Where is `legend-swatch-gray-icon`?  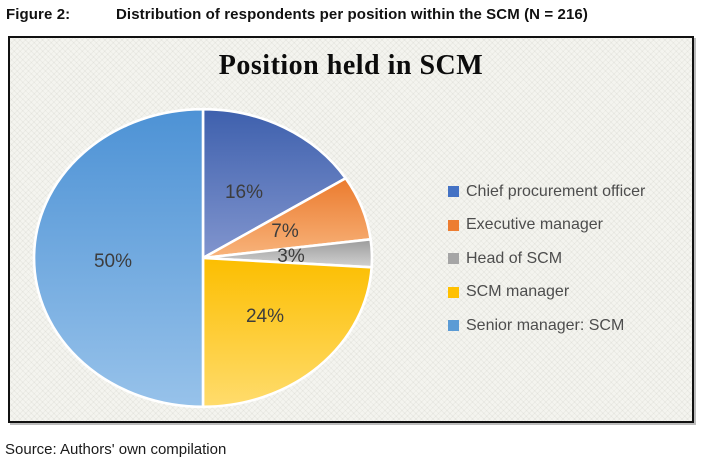
legend-swatch-gray-icon is located at coordinates (453, 259).